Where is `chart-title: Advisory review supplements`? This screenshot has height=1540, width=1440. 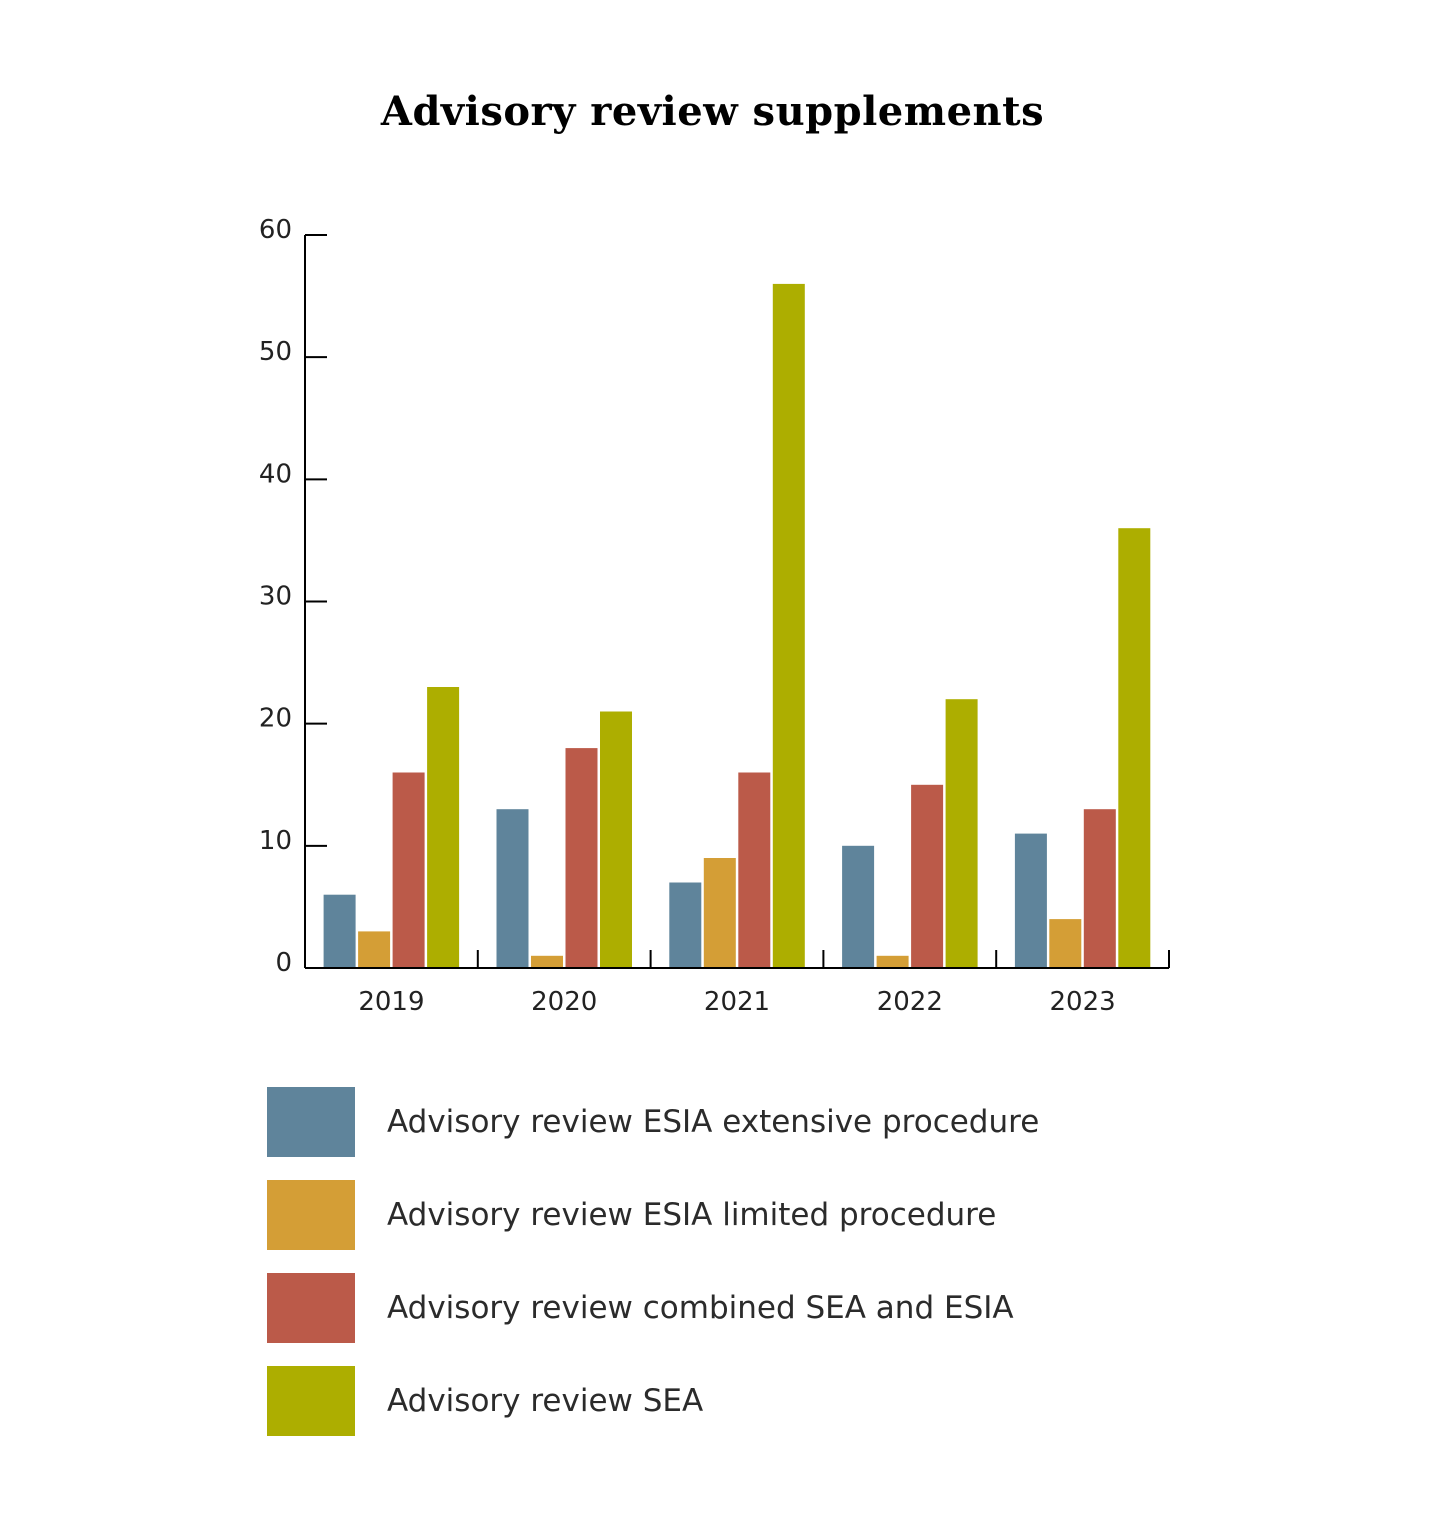
chart-title: Advisory review supplements is located at coordinates (712, 111).